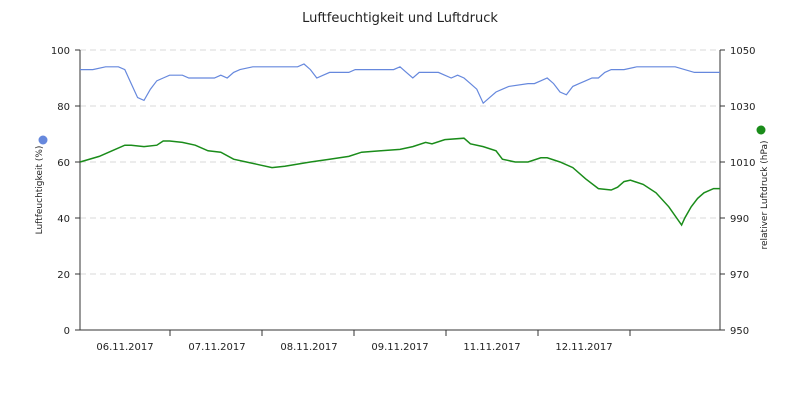 This screenshot has width=800, height=400. I want to click on left-axis-ticks: 0 20 40 60 80 100, so click(65, 191).